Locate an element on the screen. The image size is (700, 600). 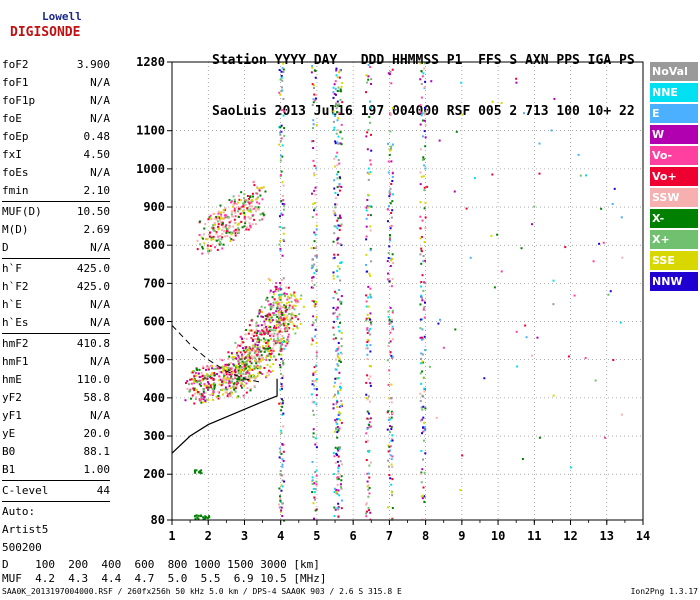
y-tick-label: 200 is located at coordinates (154, 474).